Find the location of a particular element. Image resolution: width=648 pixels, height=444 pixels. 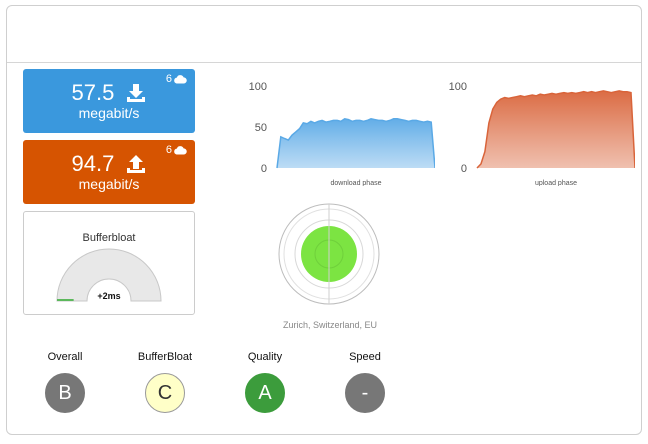

y-tick-label: 50 is located at coordinates (261, 128).